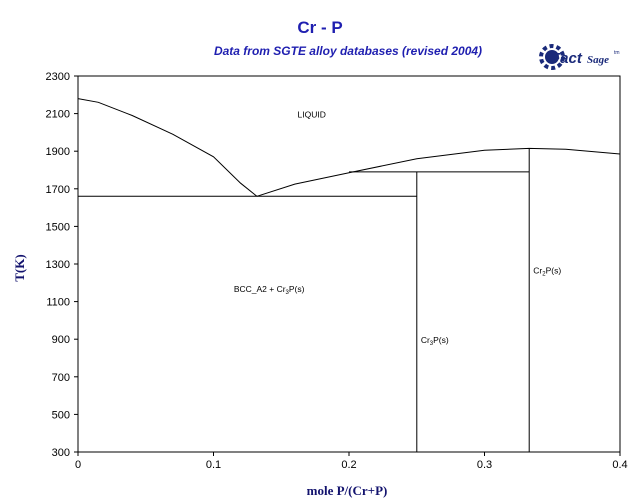  Describe the element at coordinates (347, 490) in the screenshot. I see `x-axis-title: mole P/(Cr+P)` at that location.